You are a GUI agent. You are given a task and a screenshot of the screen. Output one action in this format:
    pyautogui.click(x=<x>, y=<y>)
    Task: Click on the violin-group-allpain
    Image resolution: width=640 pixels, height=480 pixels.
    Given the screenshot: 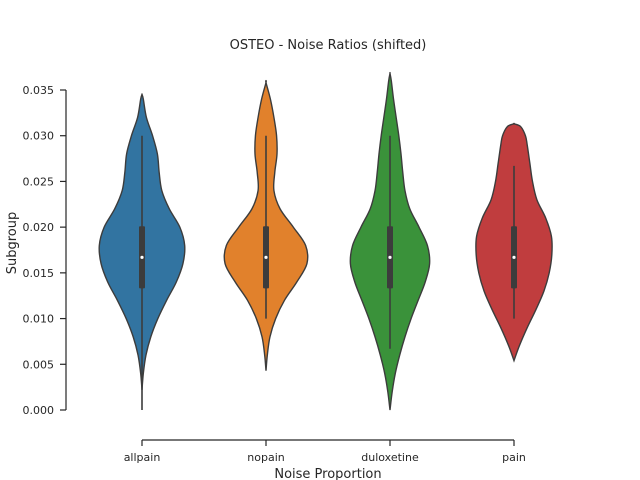 What is the action you would take?
    pyautogui.click(x=142, y=251)
    